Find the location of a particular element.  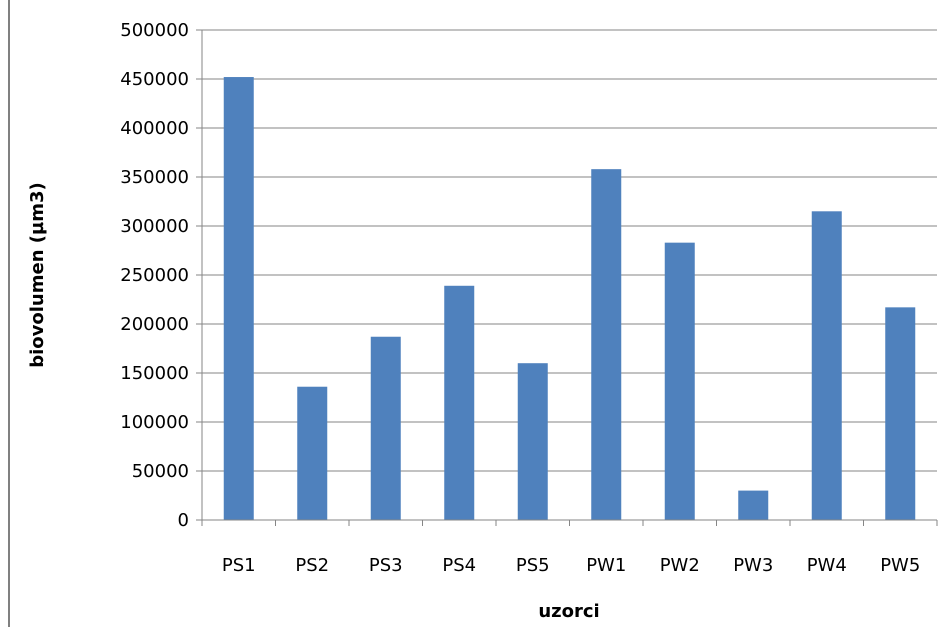

y-tick-label: 250000 is located at coordinates (154, 275).